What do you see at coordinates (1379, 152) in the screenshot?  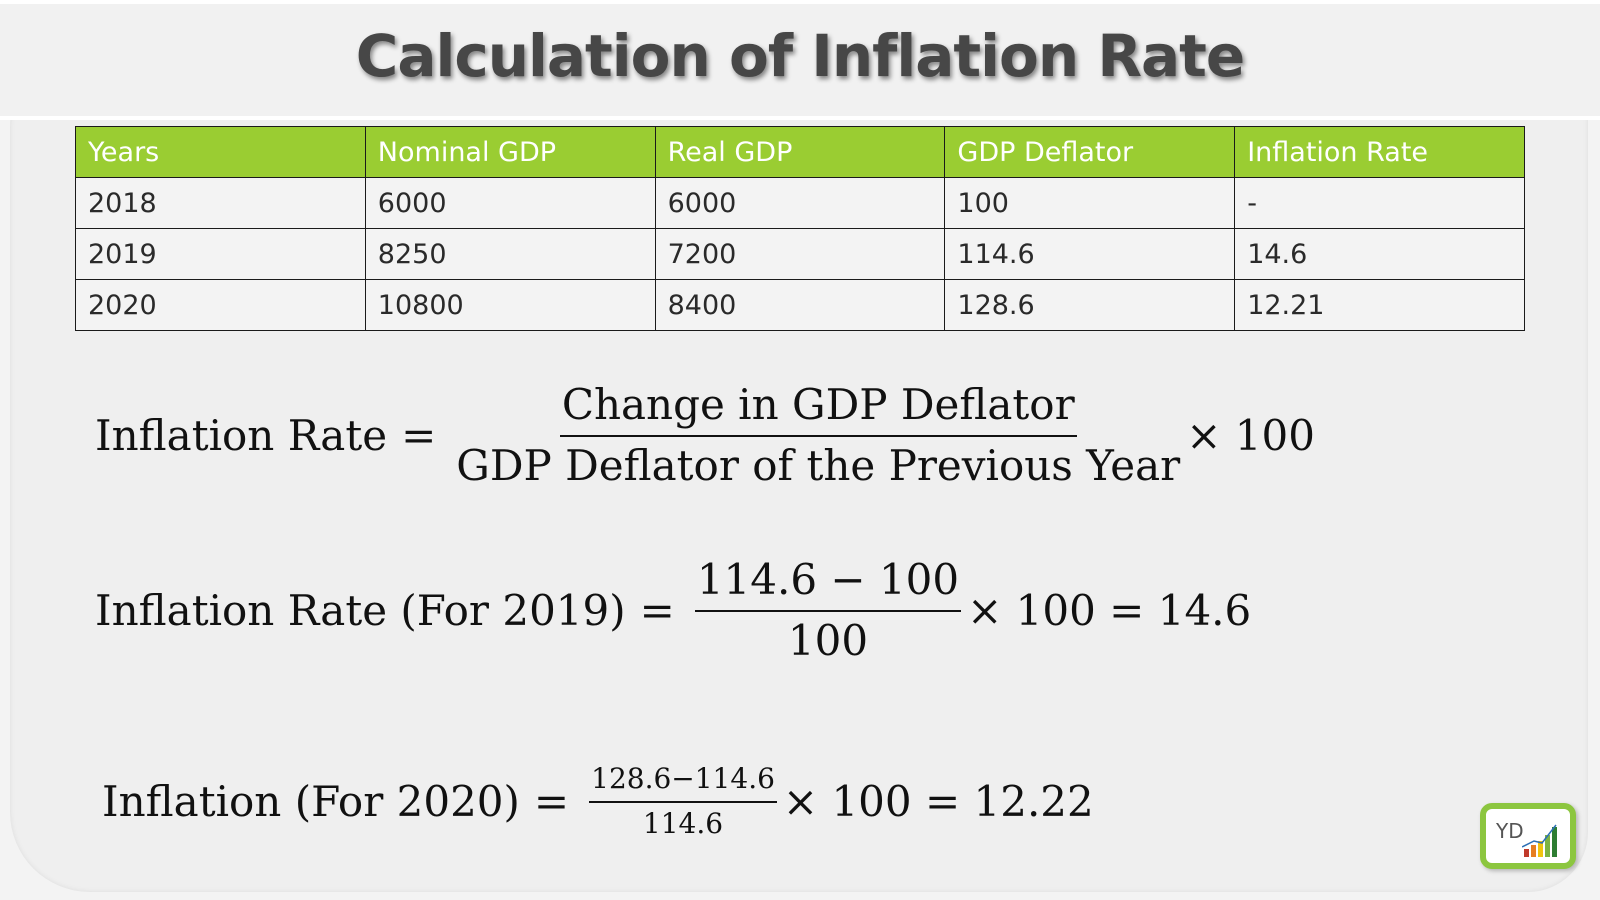 I see `header-inflation-rate: Inflation Rate` at bounding box center [1379, 152].